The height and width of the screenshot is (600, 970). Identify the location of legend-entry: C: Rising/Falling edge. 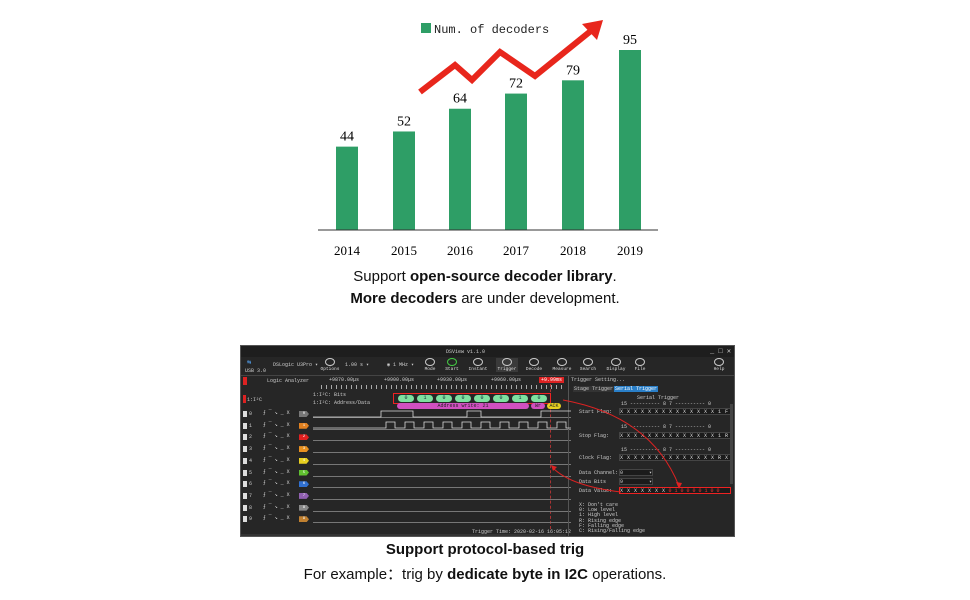
(612, 531).